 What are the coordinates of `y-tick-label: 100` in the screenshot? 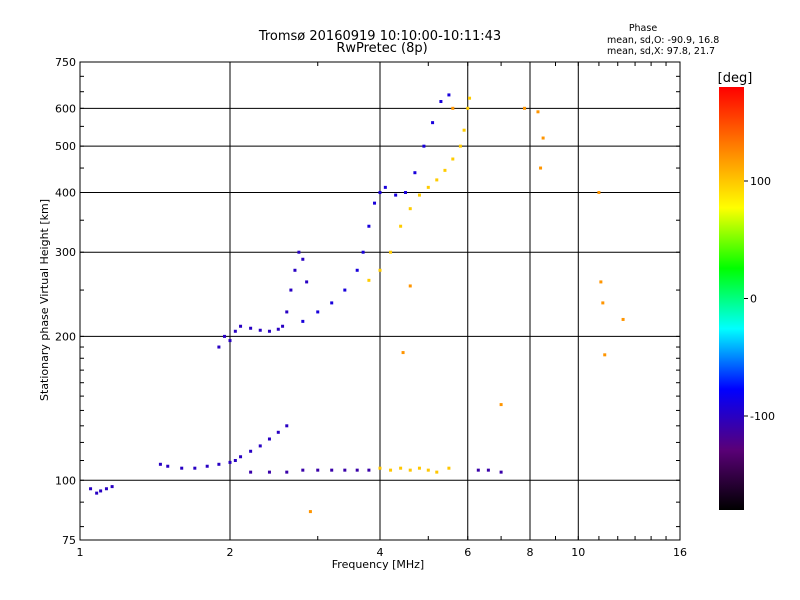 It's located at (65, 480).